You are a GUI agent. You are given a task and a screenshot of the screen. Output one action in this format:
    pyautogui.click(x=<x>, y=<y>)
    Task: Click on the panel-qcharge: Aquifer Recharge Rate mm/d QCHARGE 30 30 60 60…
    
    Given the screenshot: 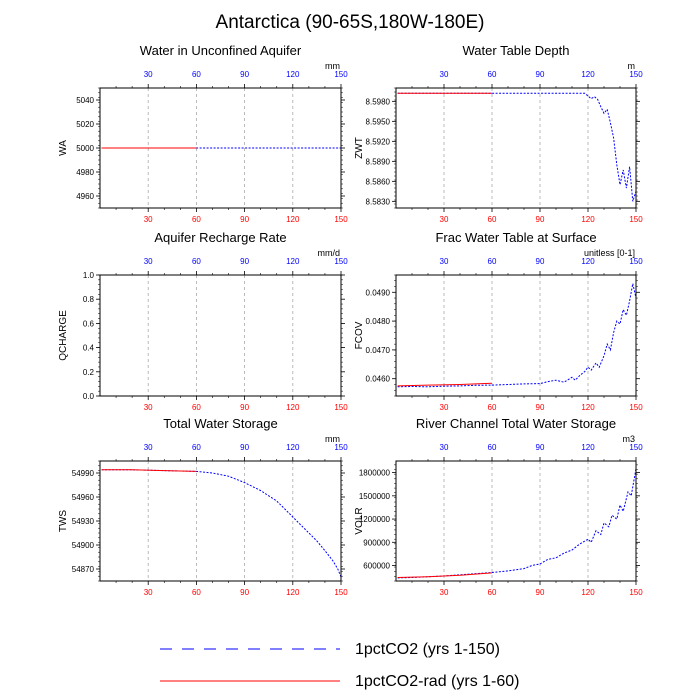 What is the action you would take?
    pyautogui.click(x=203, y=321)
    